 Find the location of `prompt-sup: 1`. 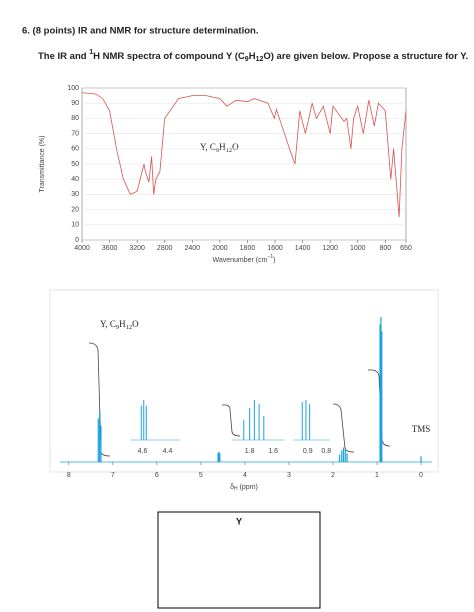

prompt-sup: 1 is located at coordinates (91, 52).